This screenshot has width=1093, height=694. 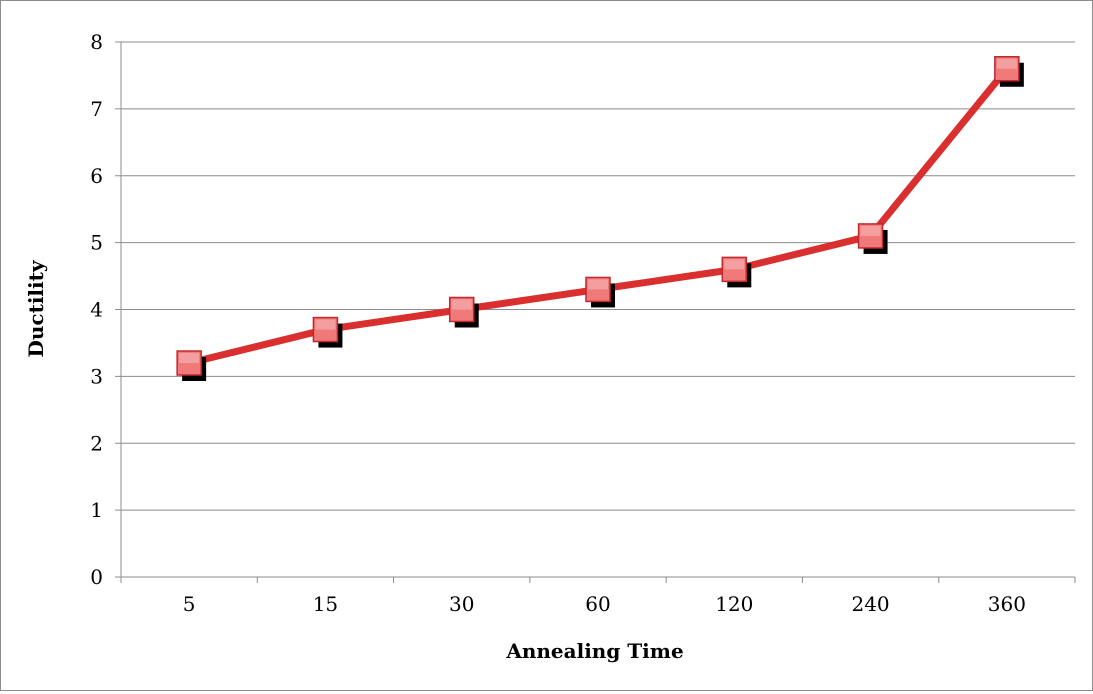 I want to click on y-tick-label: 6, so click(x=96, y=176).